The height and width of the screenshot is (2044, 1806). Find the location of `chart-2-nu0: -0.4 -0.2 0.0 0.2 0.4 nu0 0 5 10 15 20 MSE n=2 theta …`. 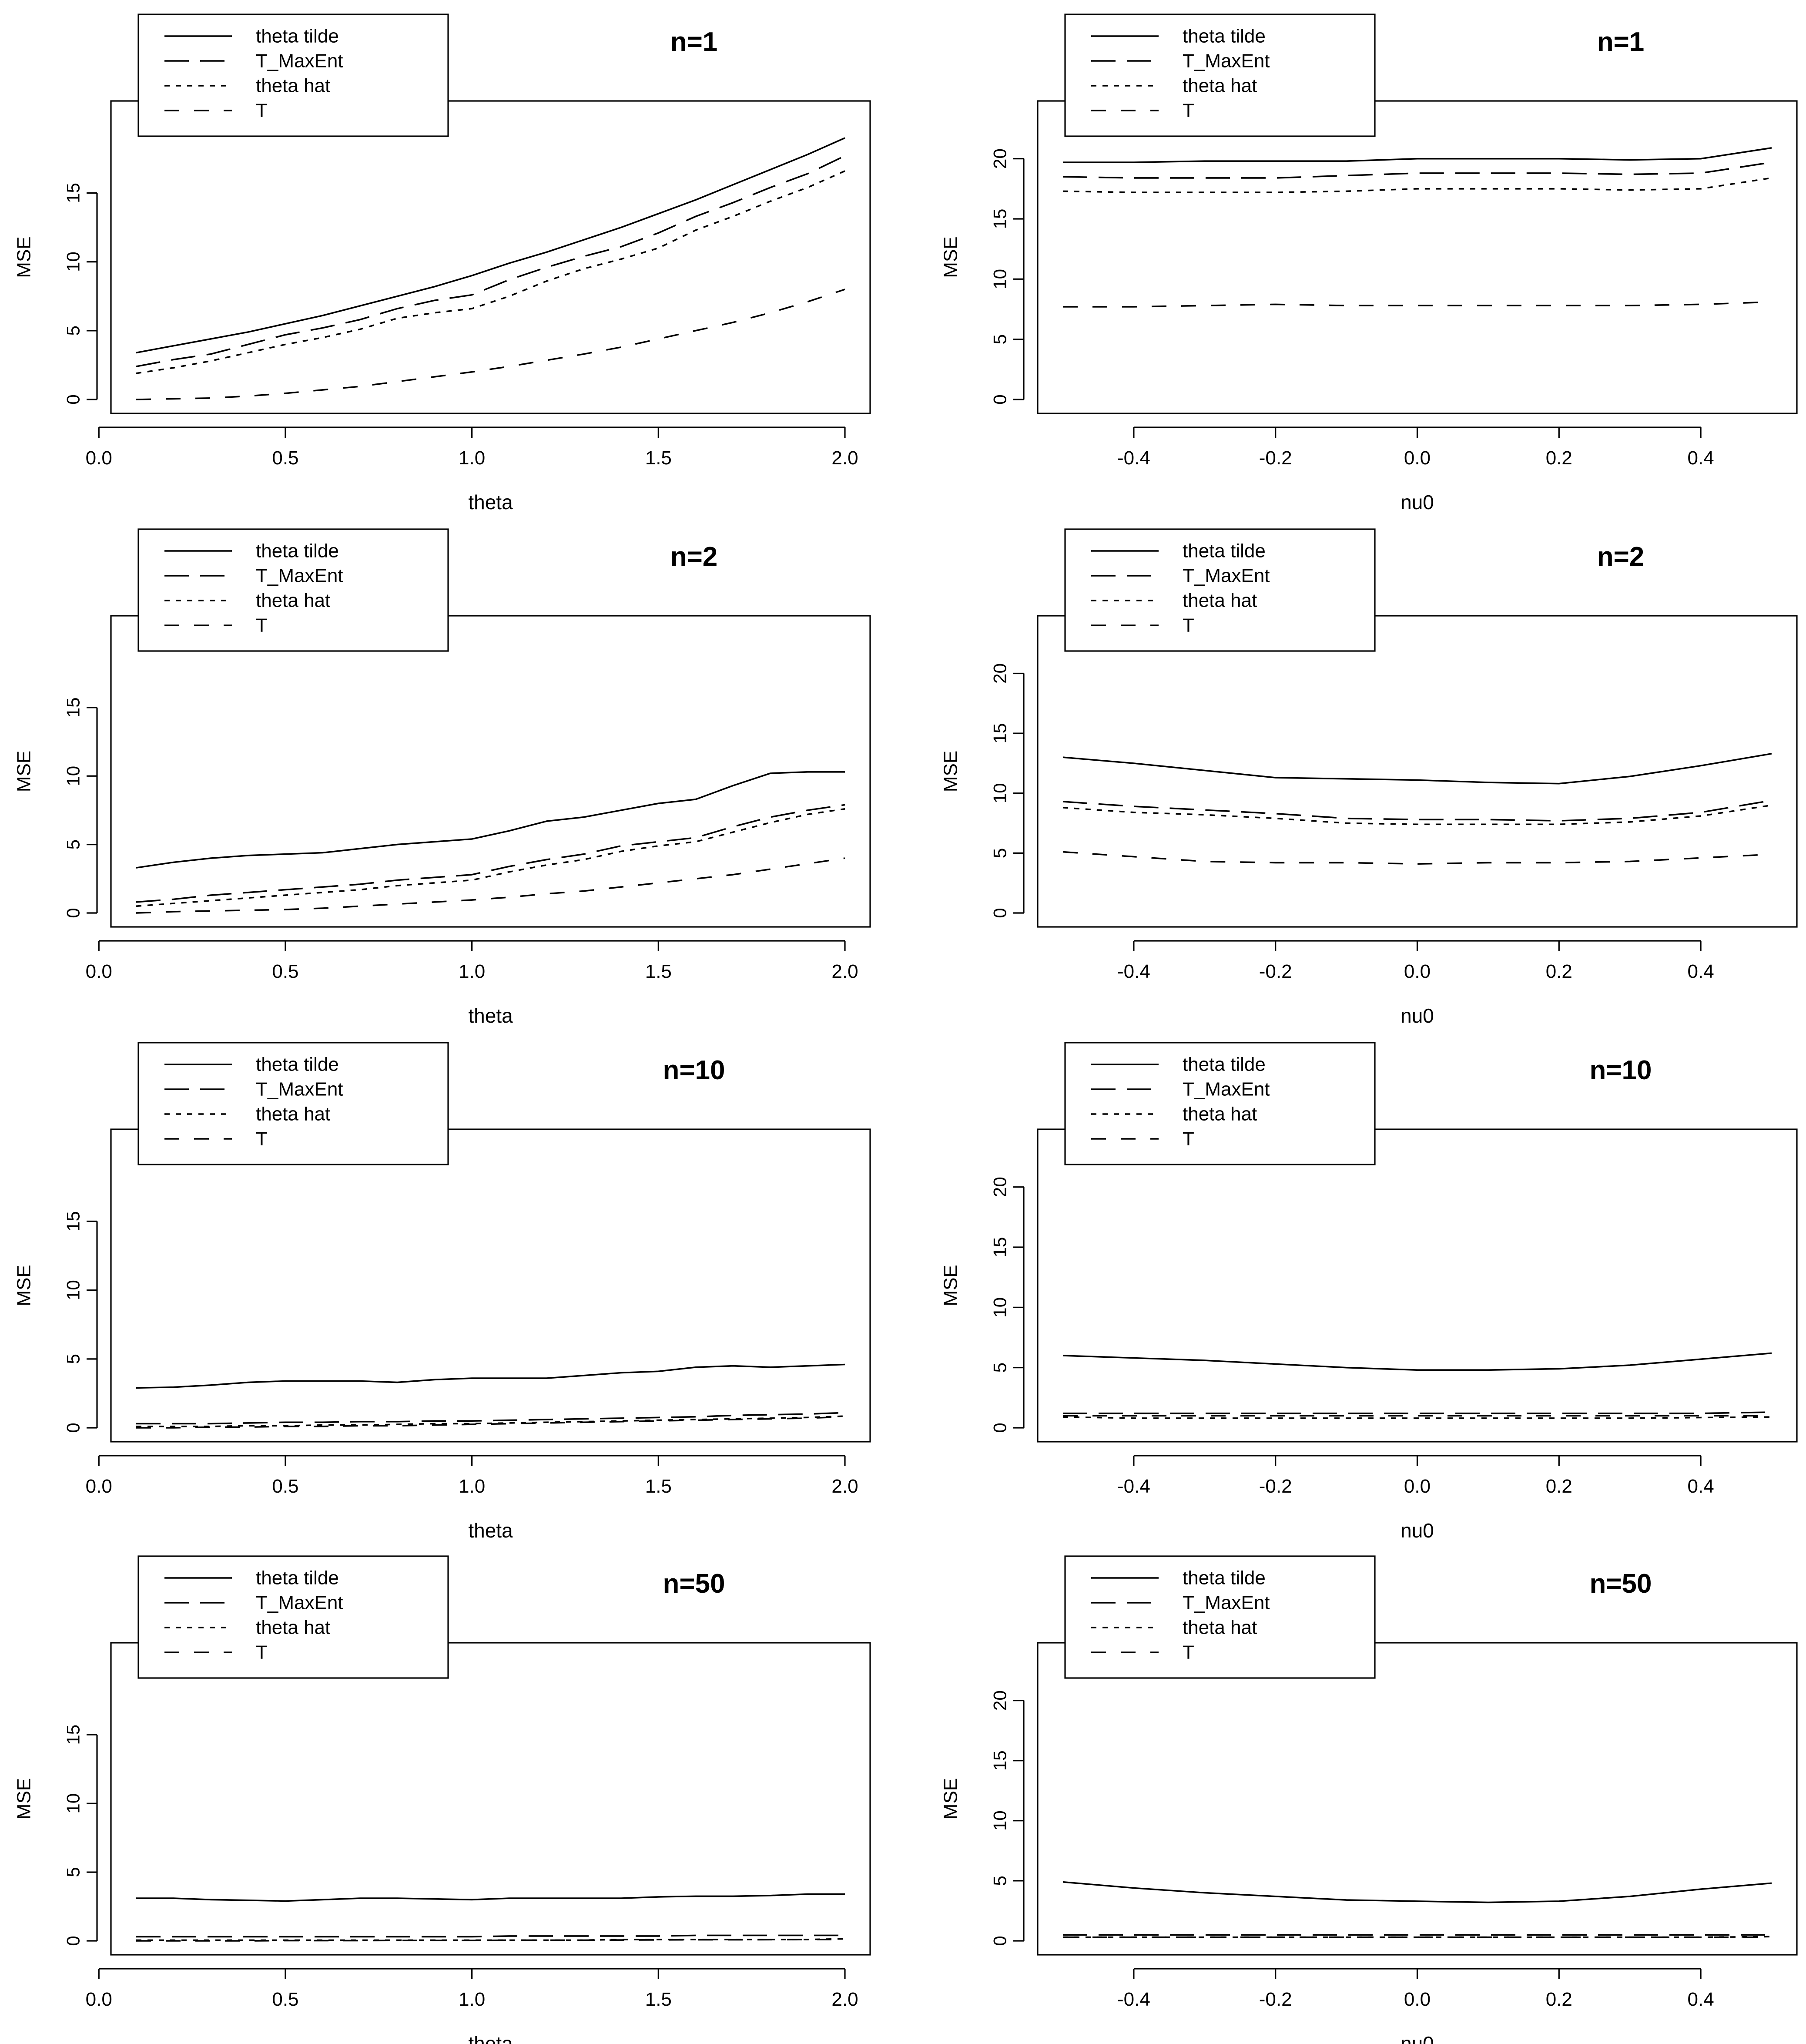

chart-2-nu0: -0.4 -0.2 0.0 0.2 0.4 nu0 0 5 10 15 20 MSE n=2 theta … is located at coordinates (1369, 778).